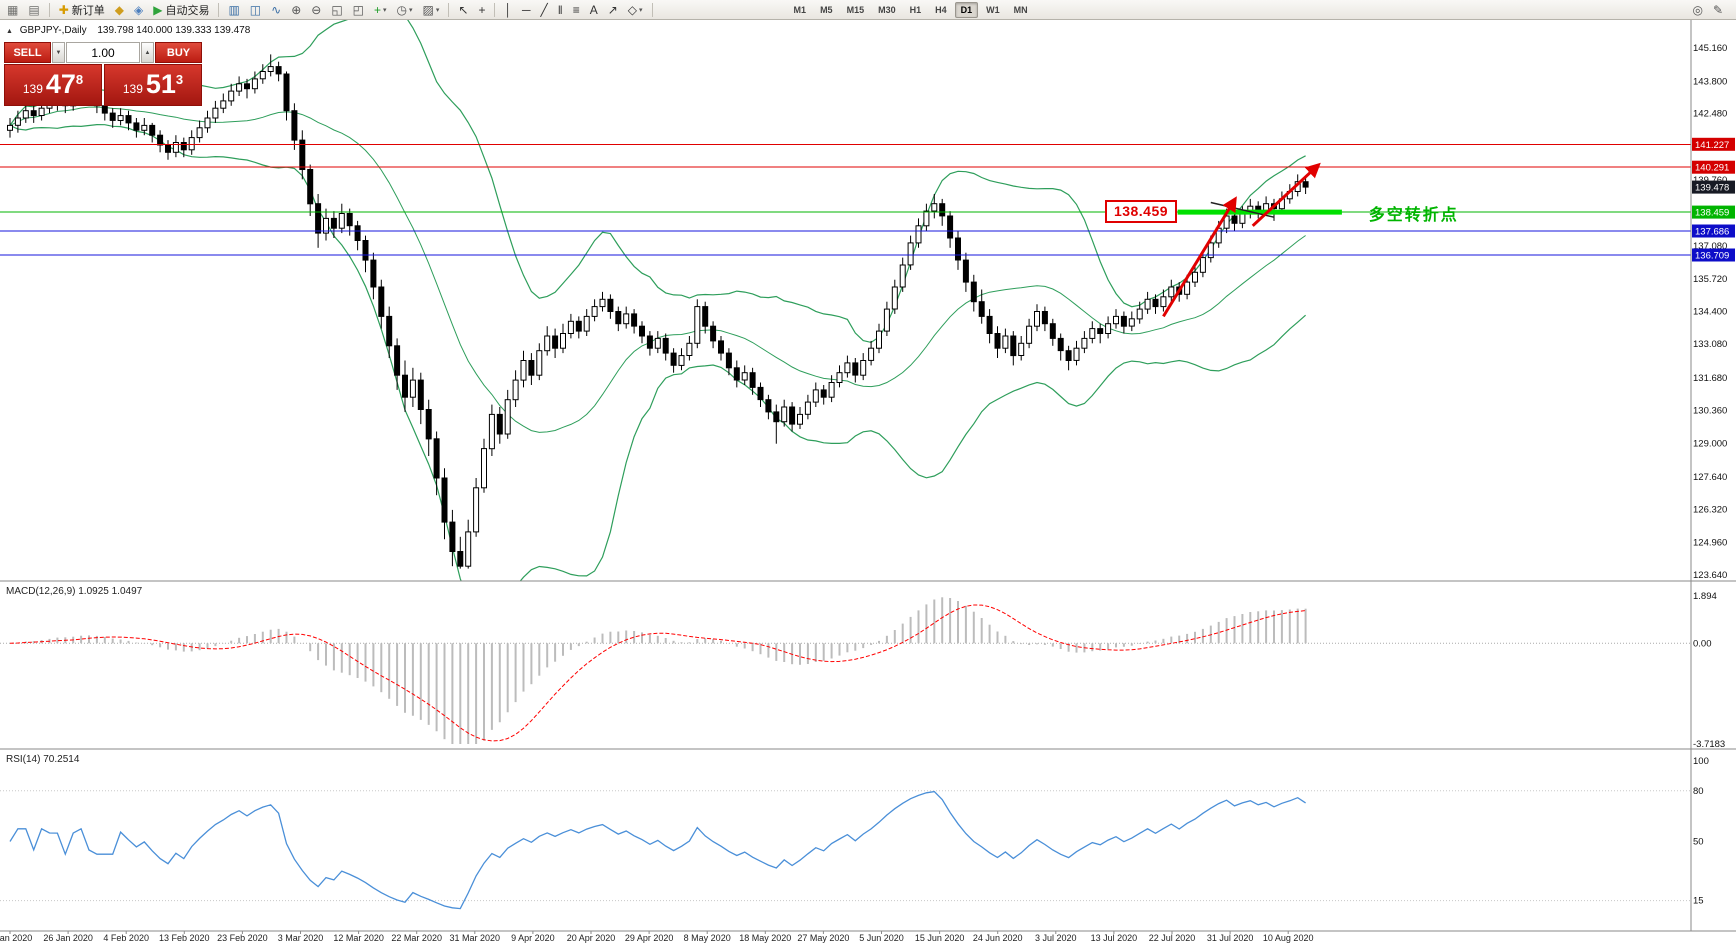  I want to click on time-axis-label: 31 Jul 2020, so click(1230, 938).